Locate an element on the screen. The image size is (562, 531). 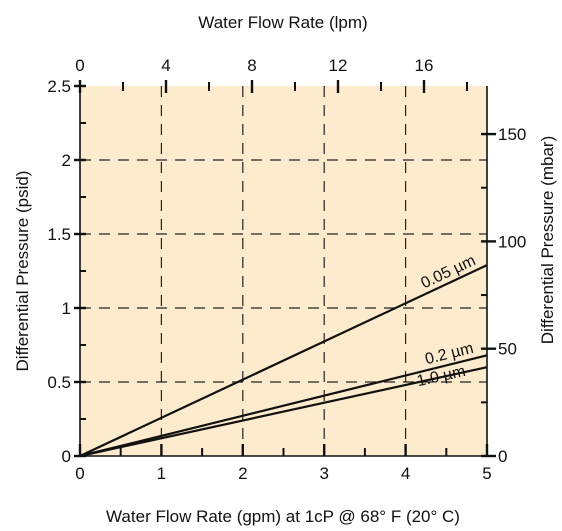
x2-tick-label: 4 is located at coordinates (165, 65).